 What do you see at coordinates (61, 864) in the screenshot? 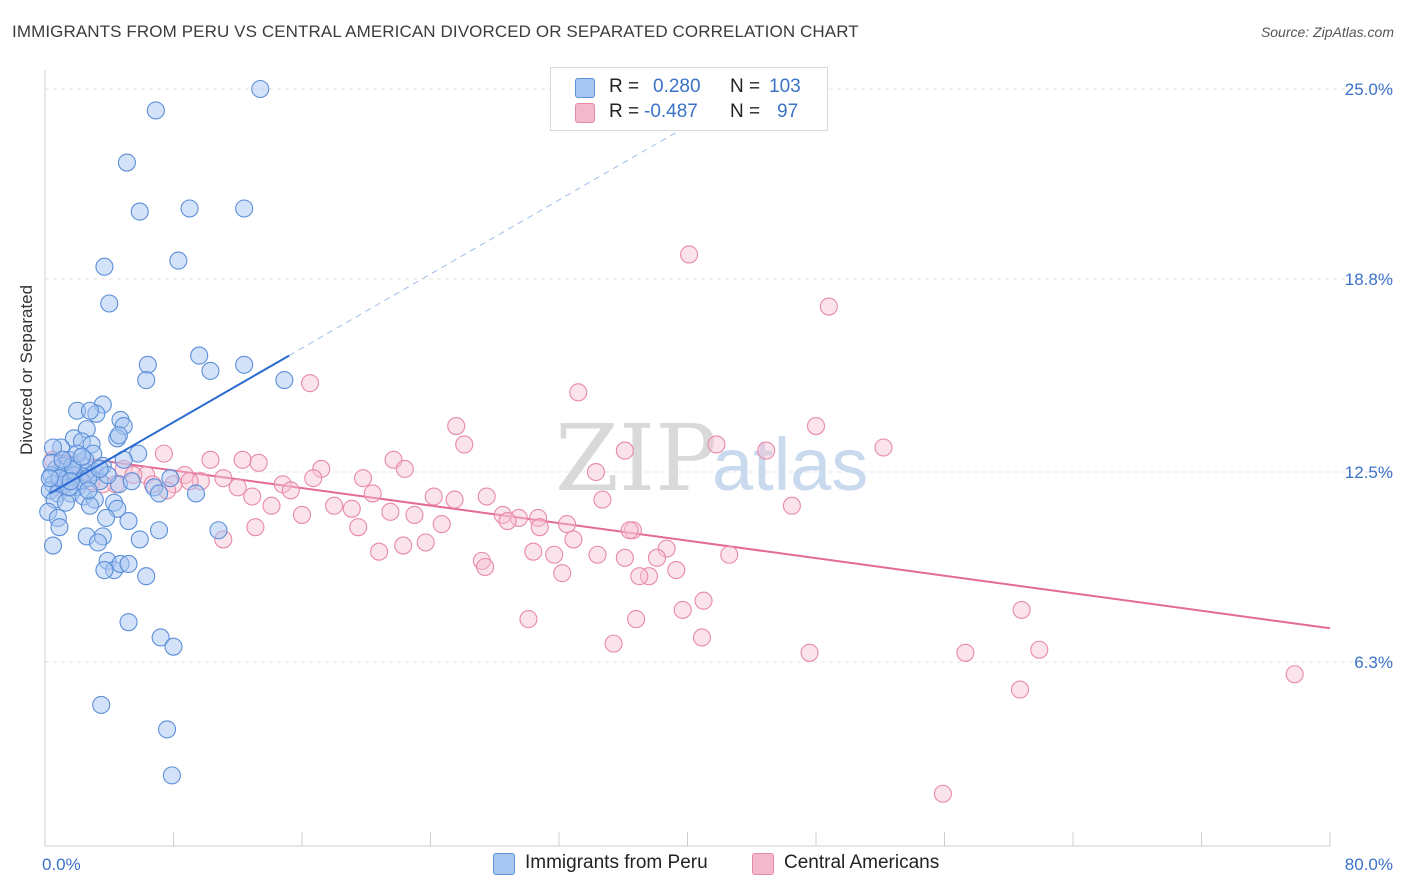
I see `x-tick-label: 0.0%` at bounding box center [61, 864].